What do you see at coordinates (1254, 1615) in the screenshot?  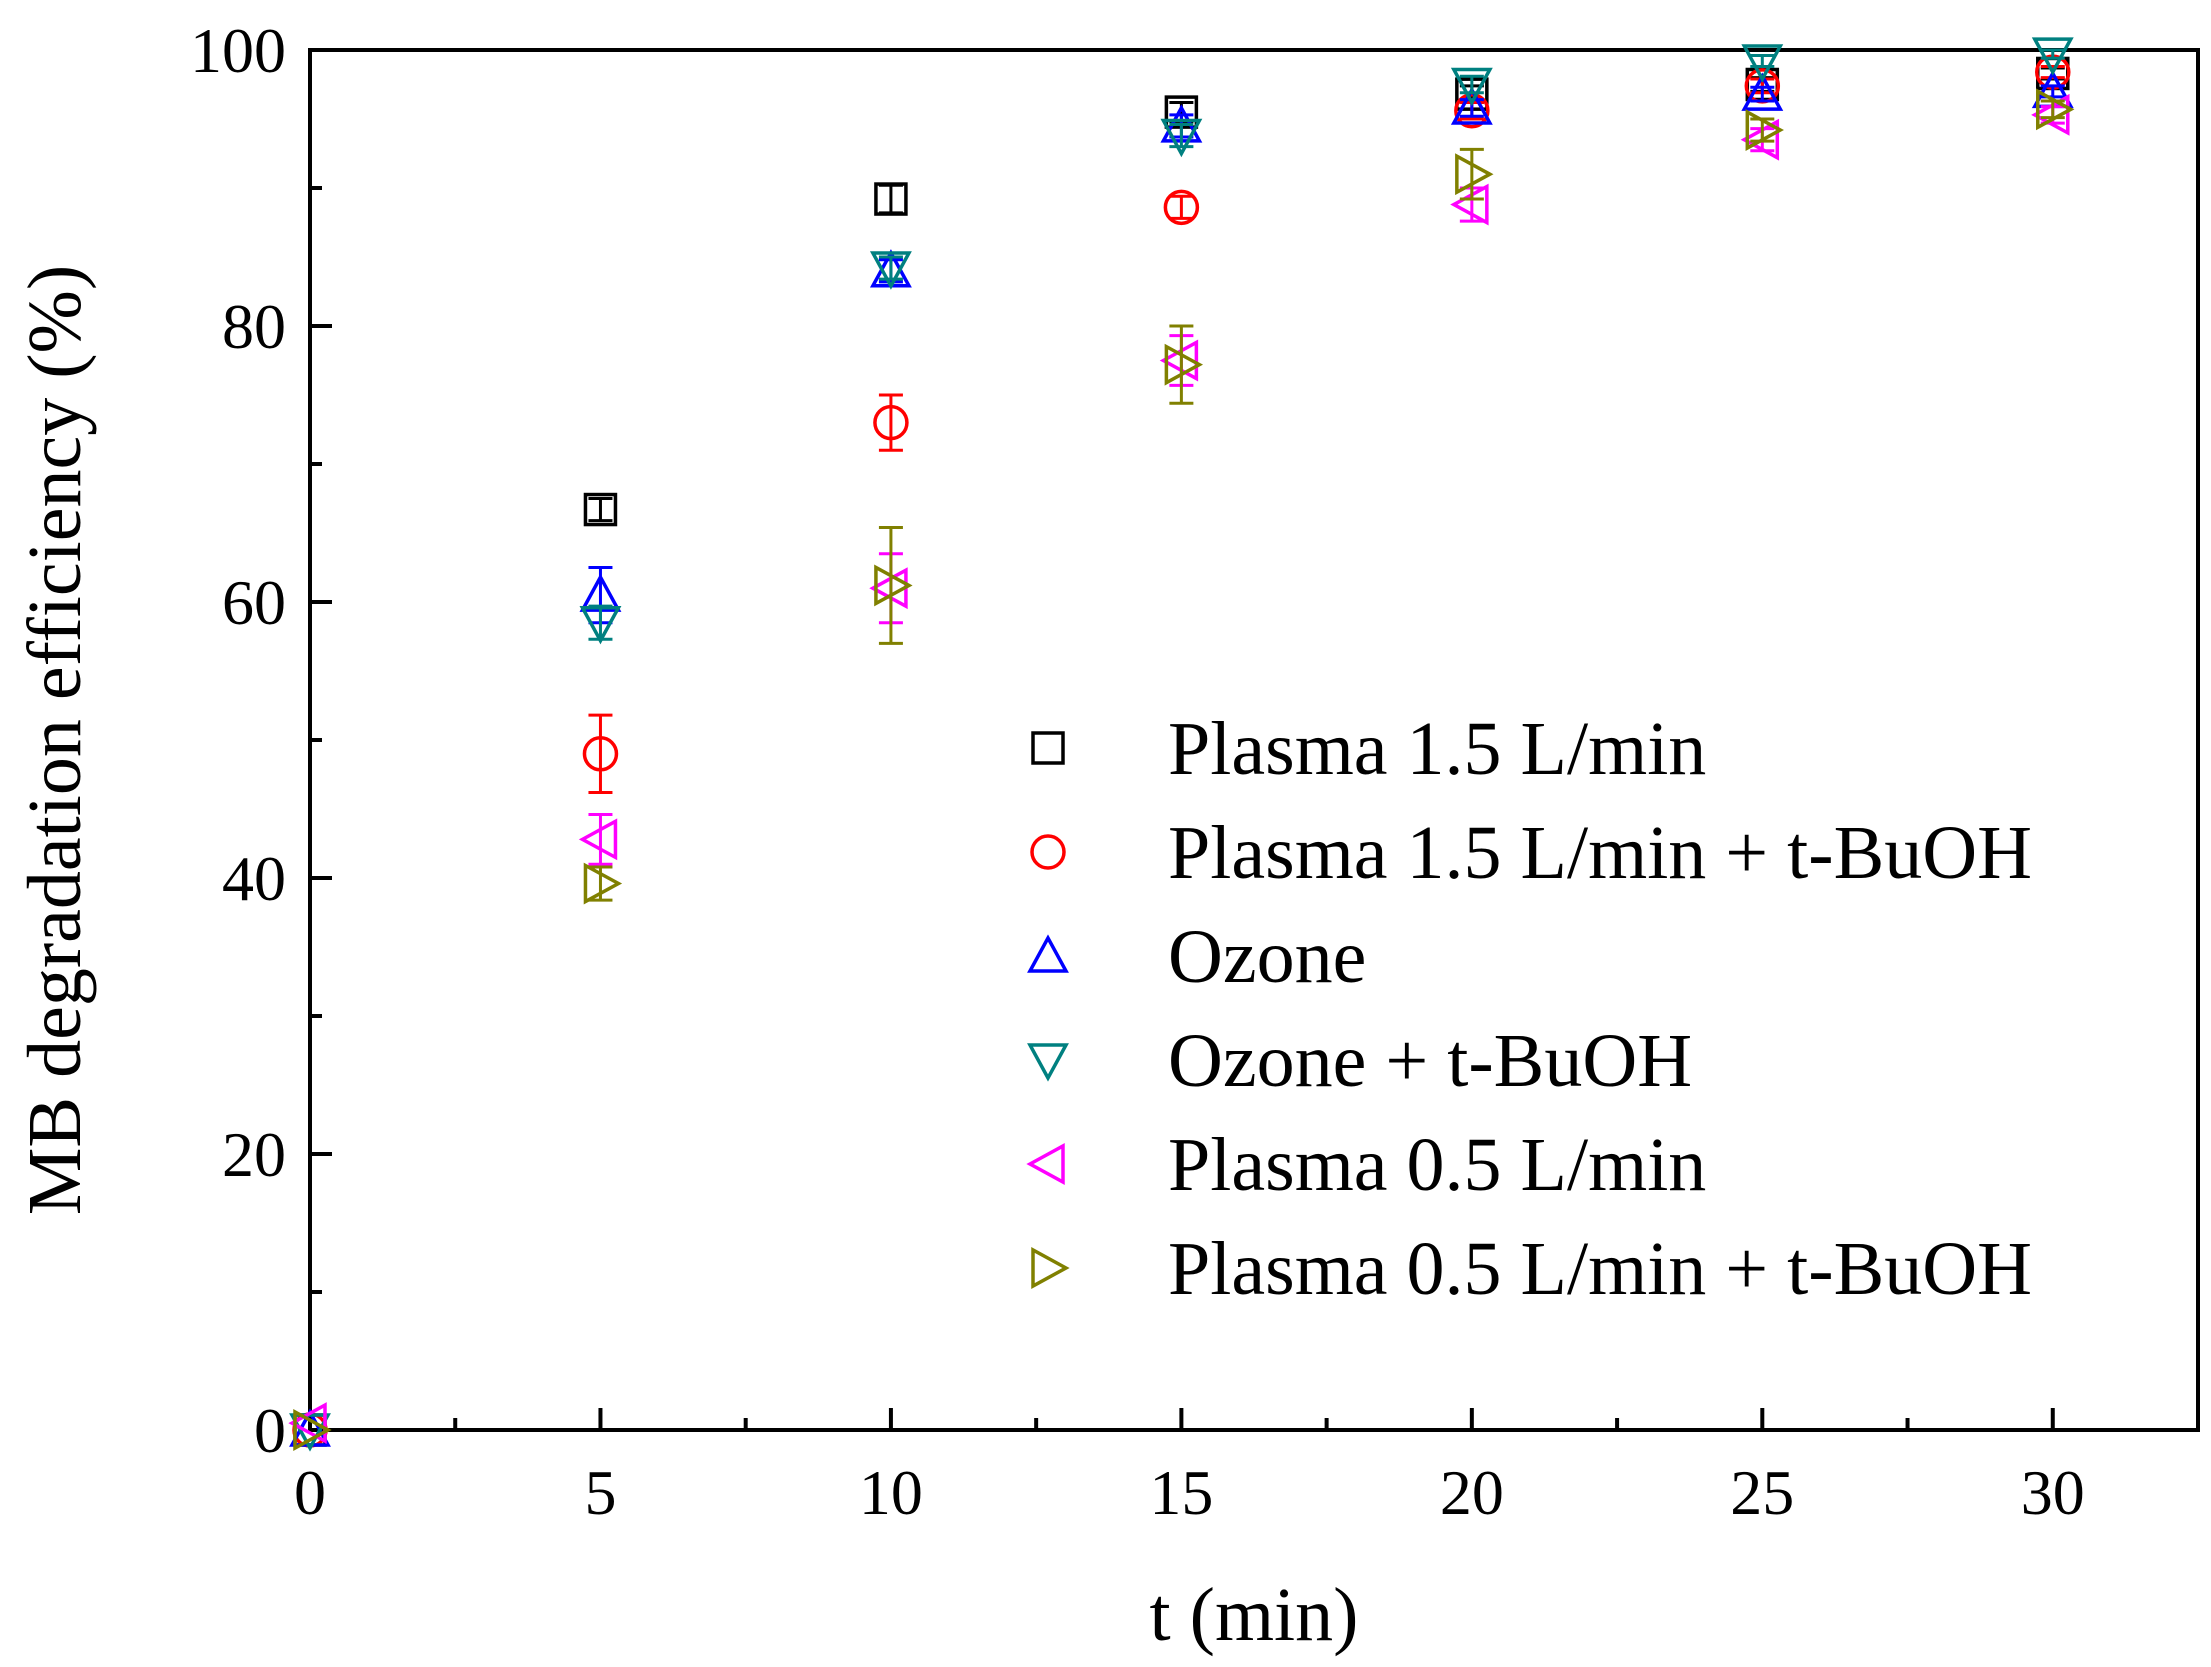 I see `x-axis-title: t (min)` at bounding box center [1254, 1615].